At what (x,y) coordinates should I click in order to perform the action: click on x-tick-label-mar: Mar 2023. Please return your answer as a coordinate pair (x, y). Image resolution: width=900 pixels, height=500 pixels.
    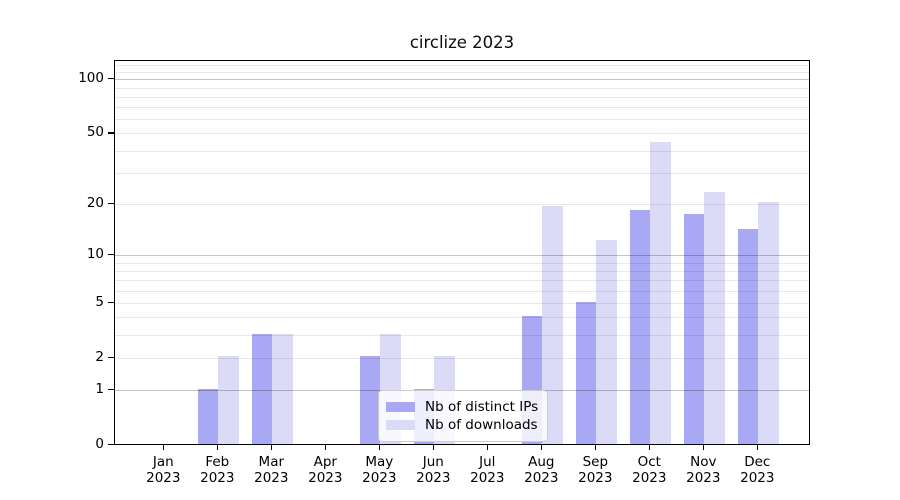
    Looking at the image, I should click on (271, 470).